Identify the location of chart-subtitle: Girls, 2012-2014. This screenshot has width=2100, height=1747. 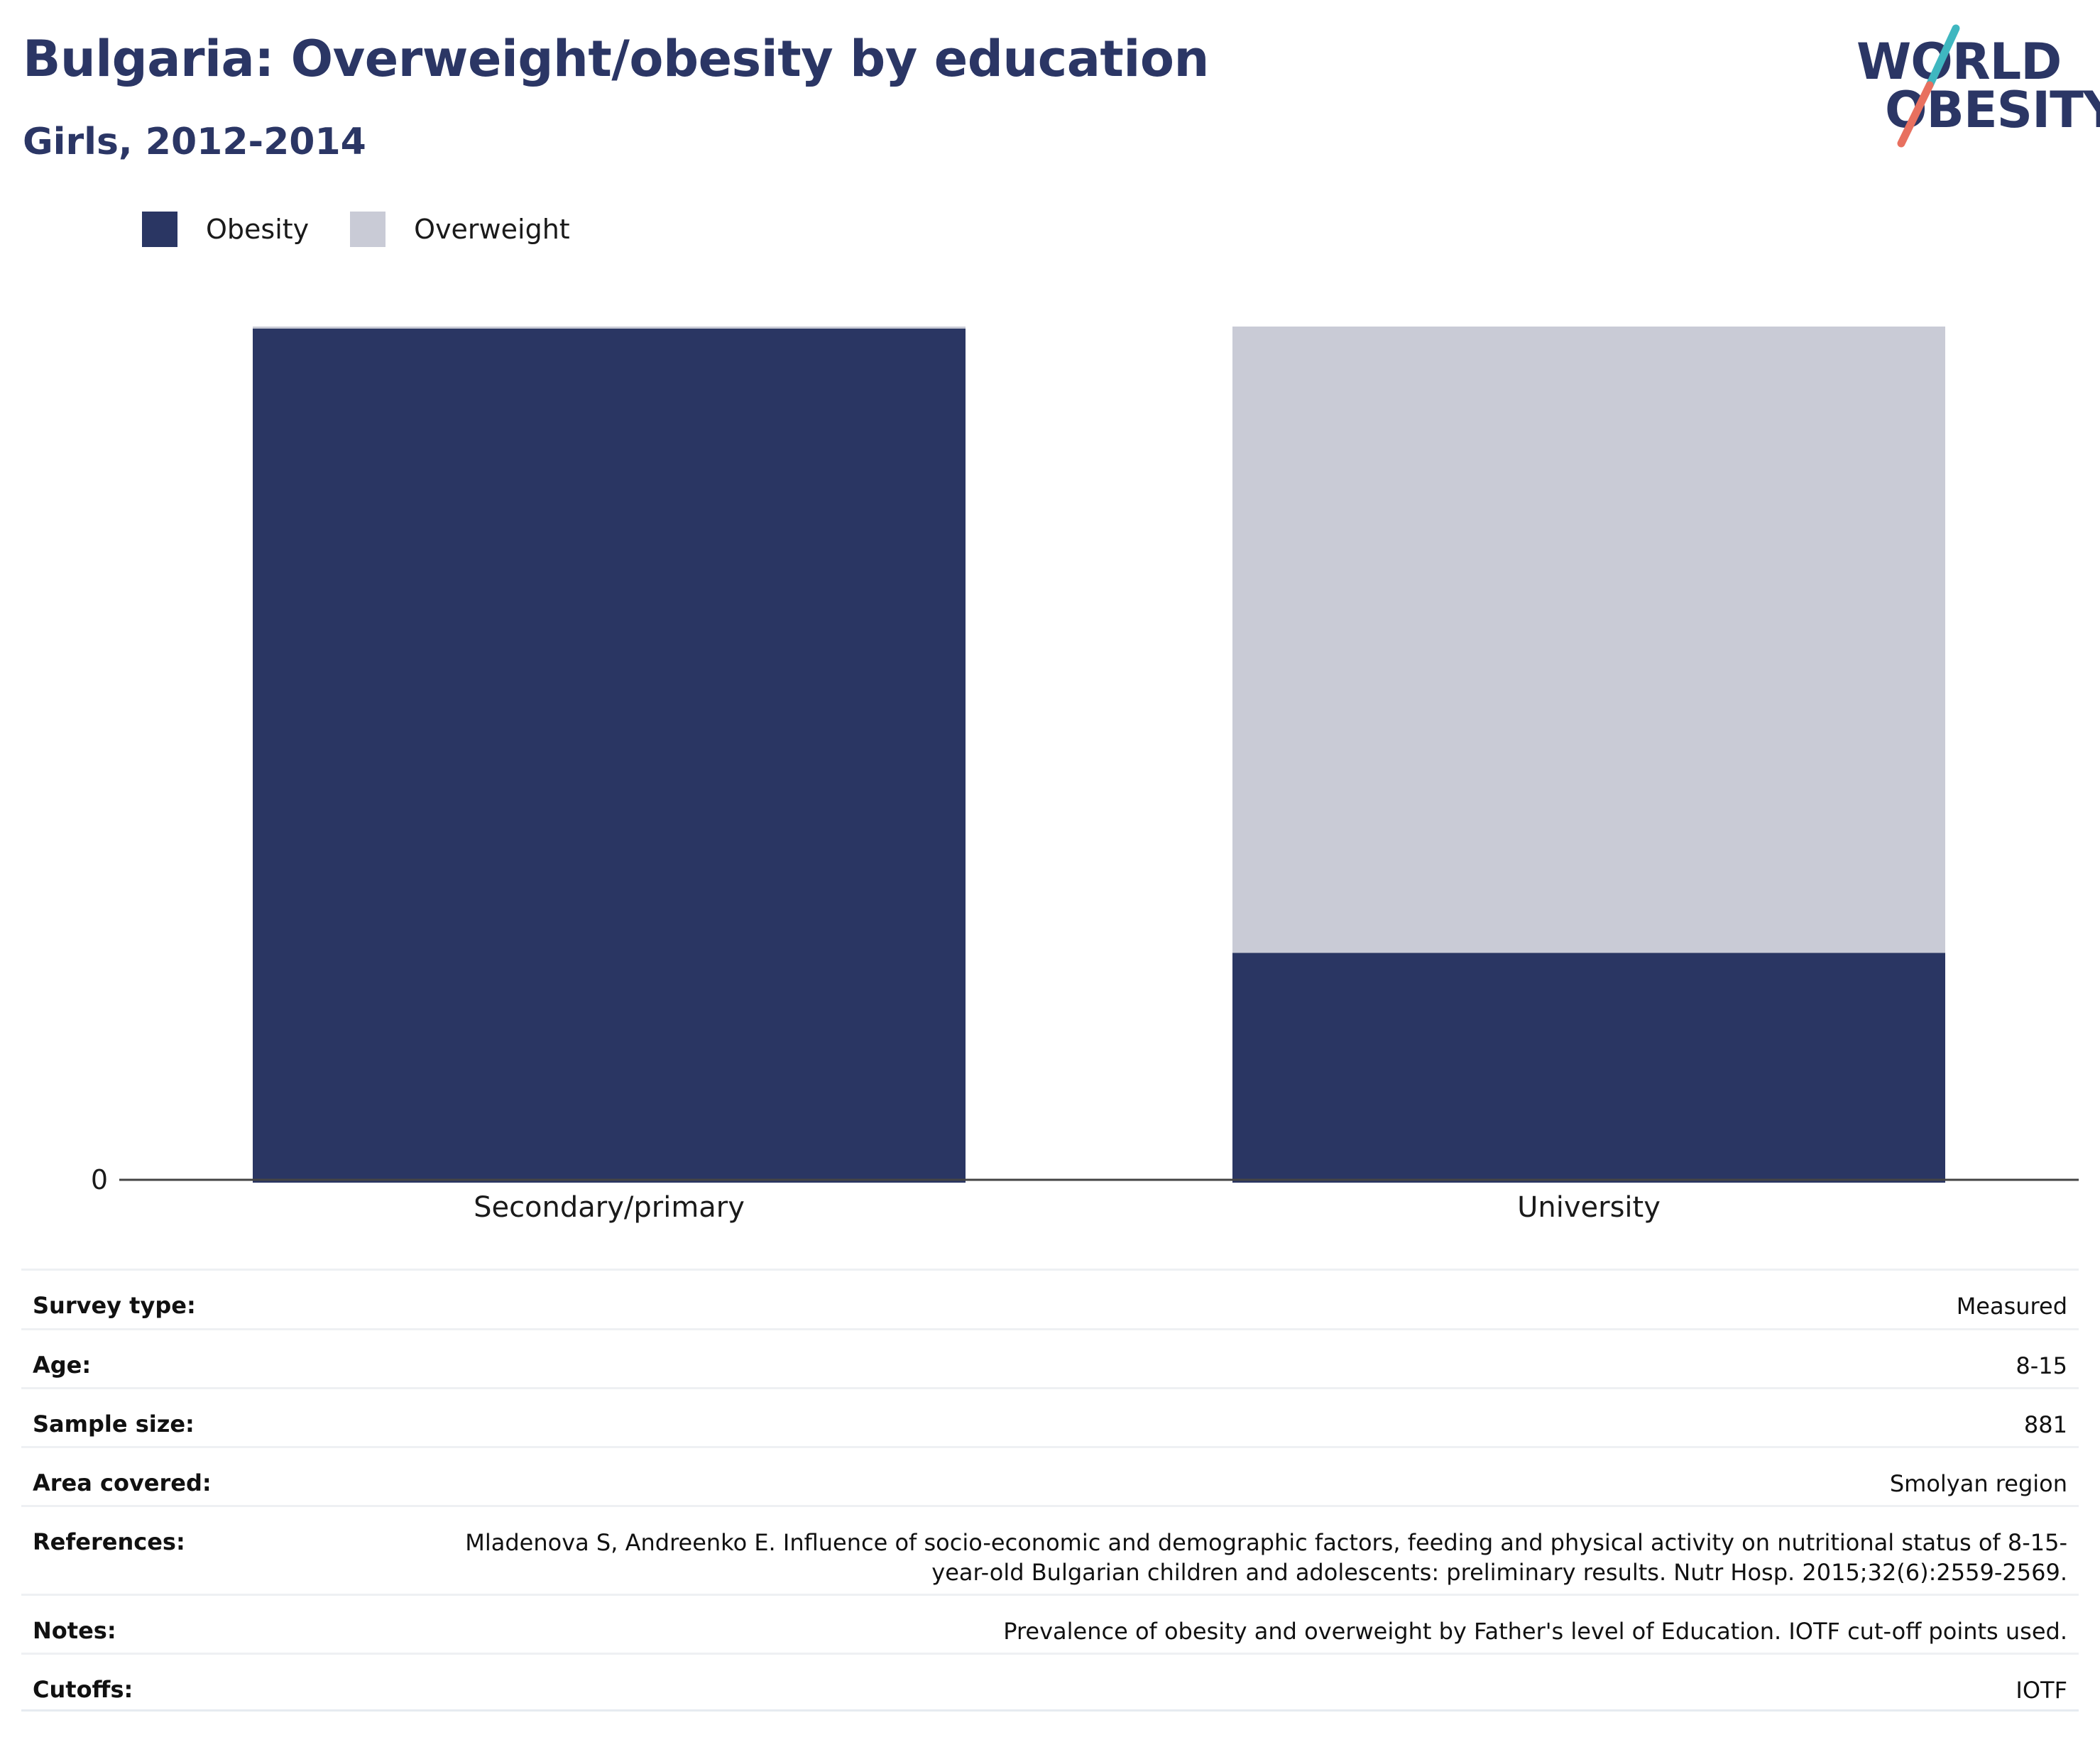
(194, 142).